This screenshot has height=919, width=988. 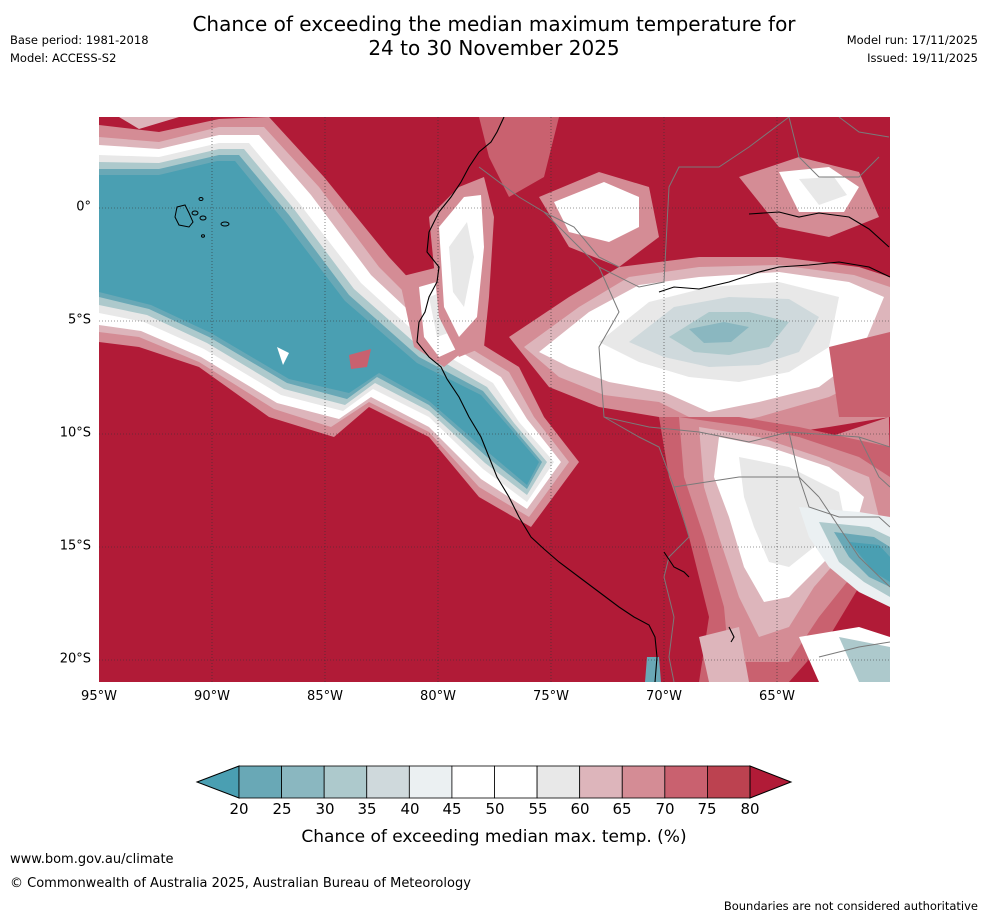 What do you see at coordinates (777, 696) in the screenshot?
I see `lon-label-6: 65°W` at bounding box center [777, 696].